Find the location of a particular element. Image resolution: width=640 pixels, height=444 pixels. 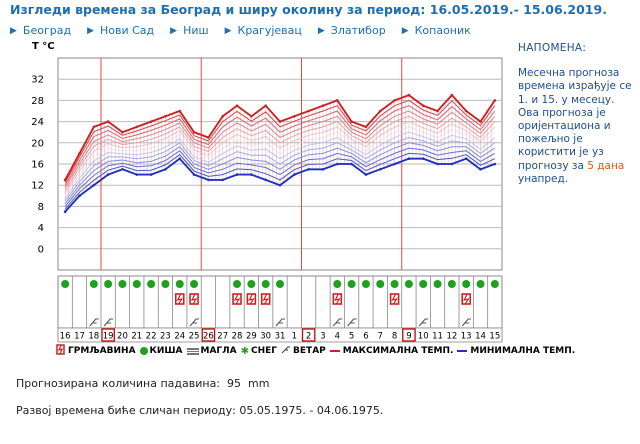

max-temp-swatch is located at coordinates (334, 351).